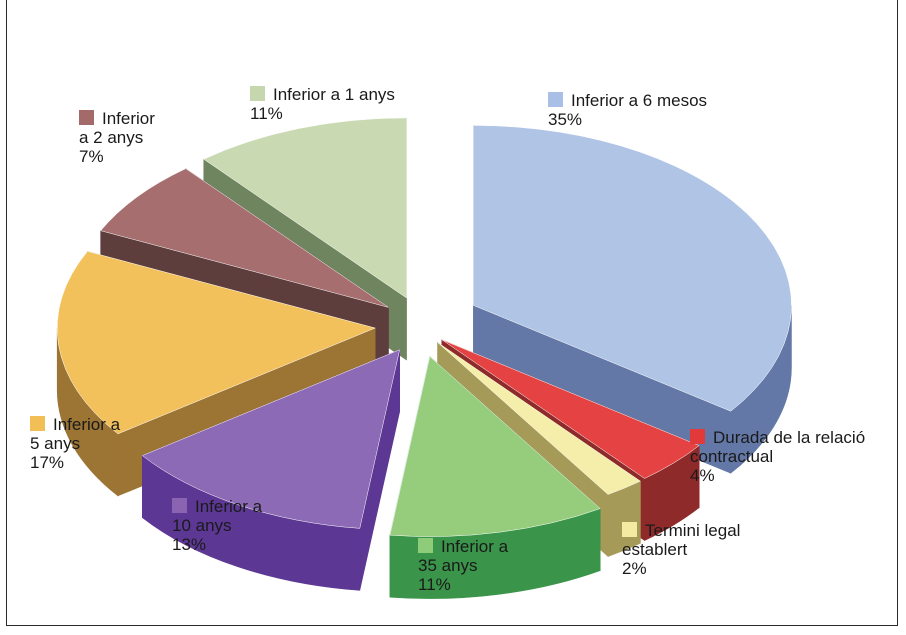 This screenshot has height=635, width=906. What do you see at coordinates (189, 544) in the screenshot?
I see `slice-value-label: 13%` at bounding box center [189, 544].